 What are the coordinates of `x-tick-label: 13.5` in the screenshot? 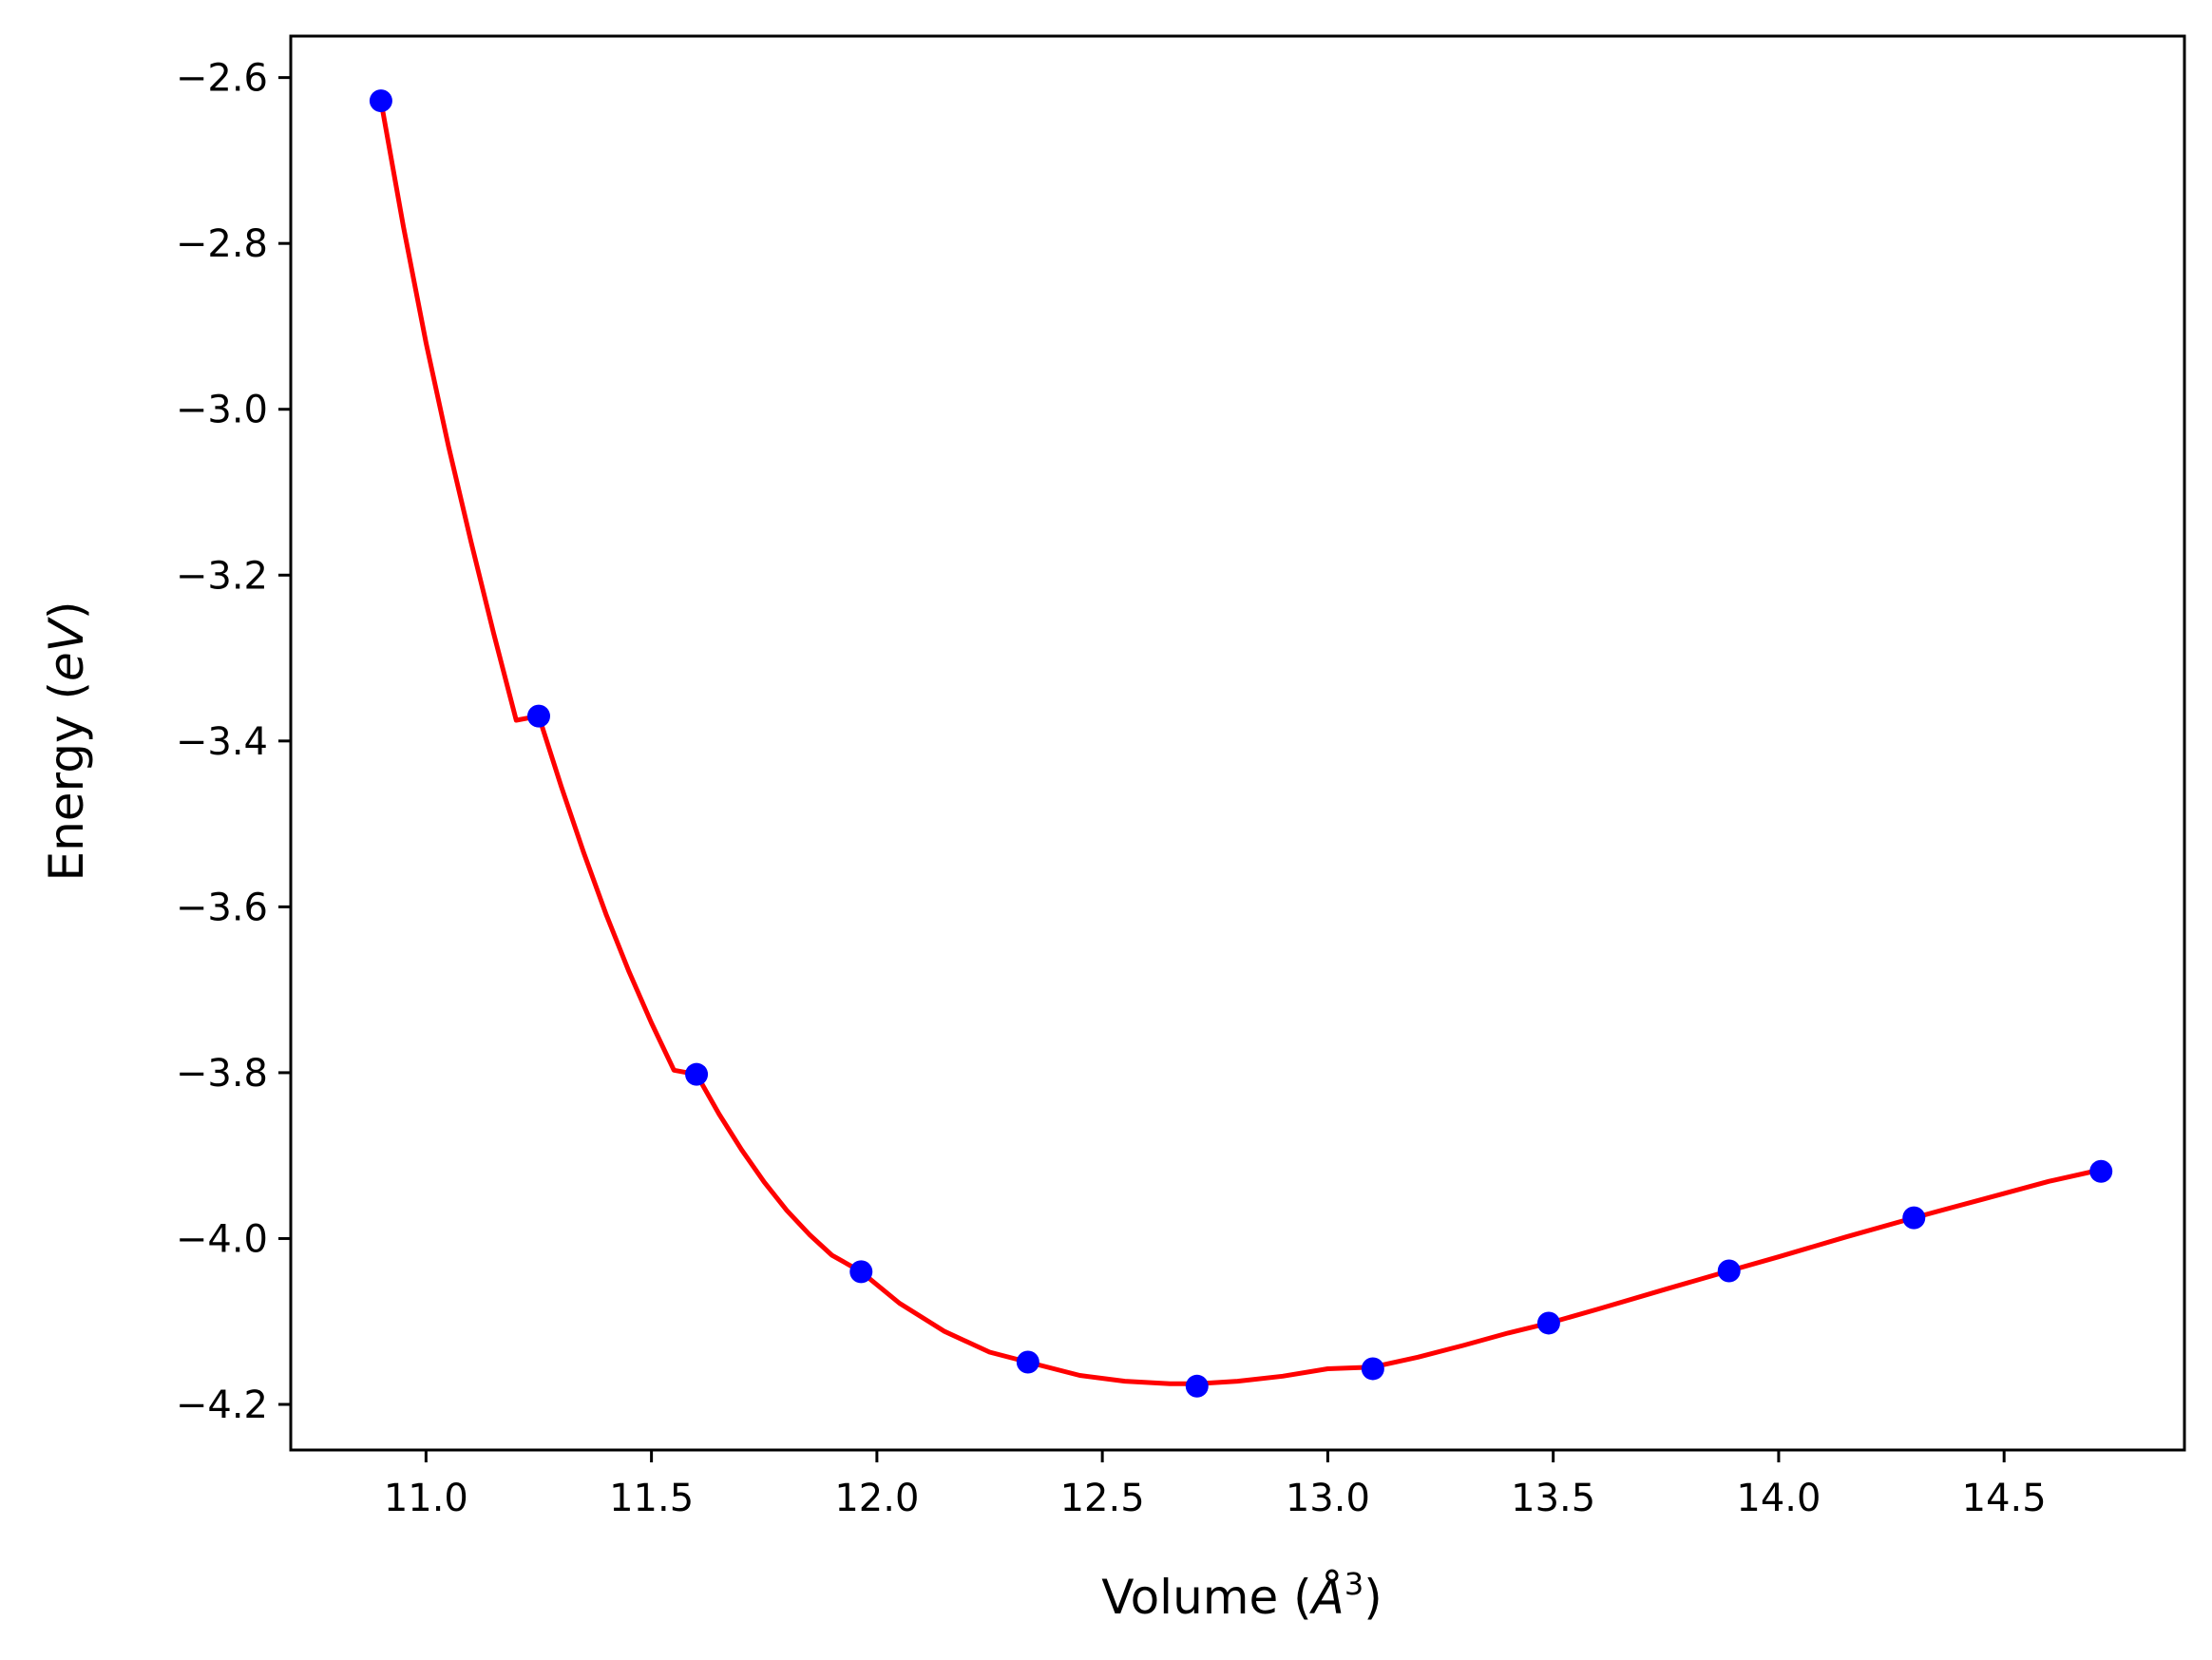 It's located at (1553, 1498).